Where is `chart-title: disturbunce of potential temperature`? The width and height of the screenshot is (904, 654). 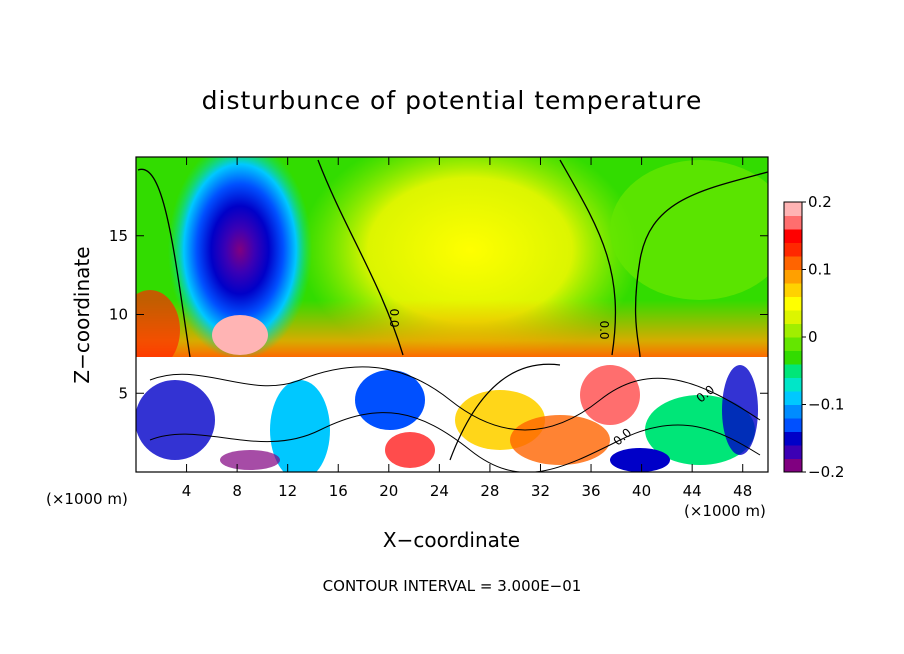 chart-title: disturbunce of potential temperature is located at coordinates (452, 100).